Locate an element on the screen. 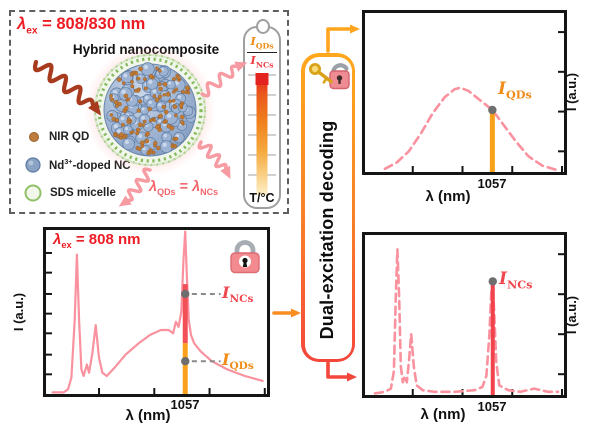 Image resolution: width=600 pixels, height=432 pixels. nc-swatch-icon is located at coordinates (33, 165).